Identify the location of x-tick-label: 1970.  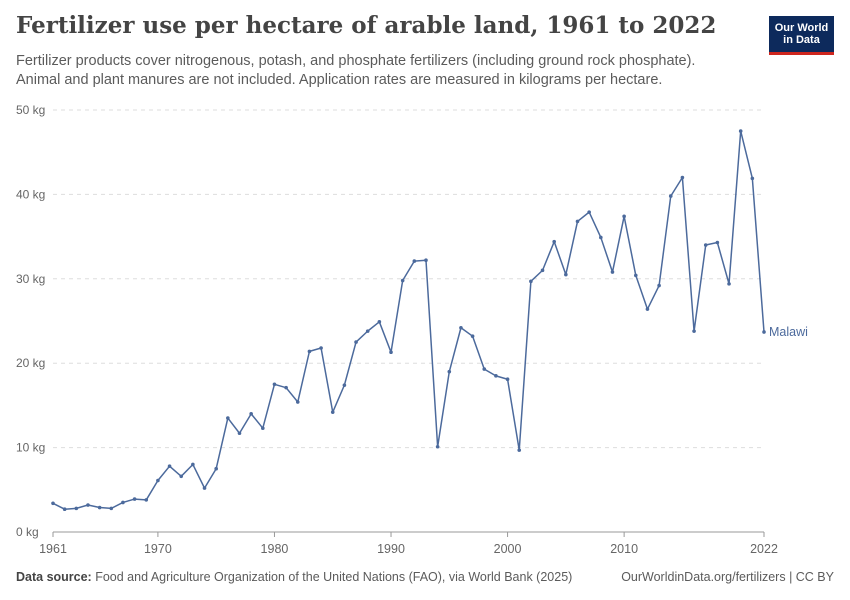
(158, 549).